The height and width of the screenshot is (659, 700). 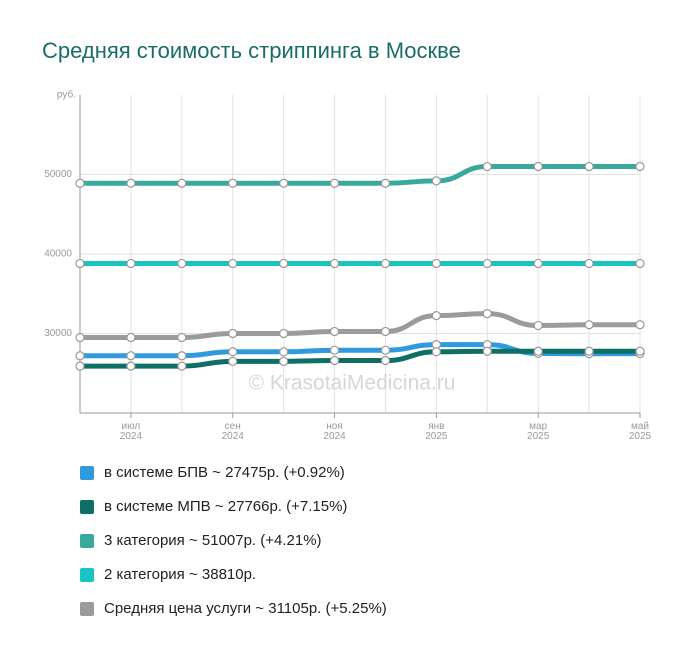 I want to click on y-tick-label: 50000, so click(x=58, y=174).